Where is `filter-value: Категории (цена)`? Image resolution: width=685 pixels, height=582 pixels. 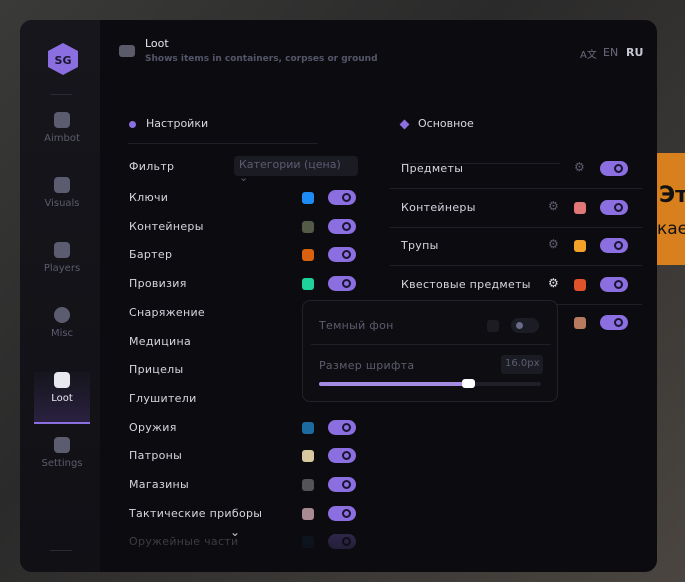
filter-value: Категории (цена) is located at coordinates (290, 164).